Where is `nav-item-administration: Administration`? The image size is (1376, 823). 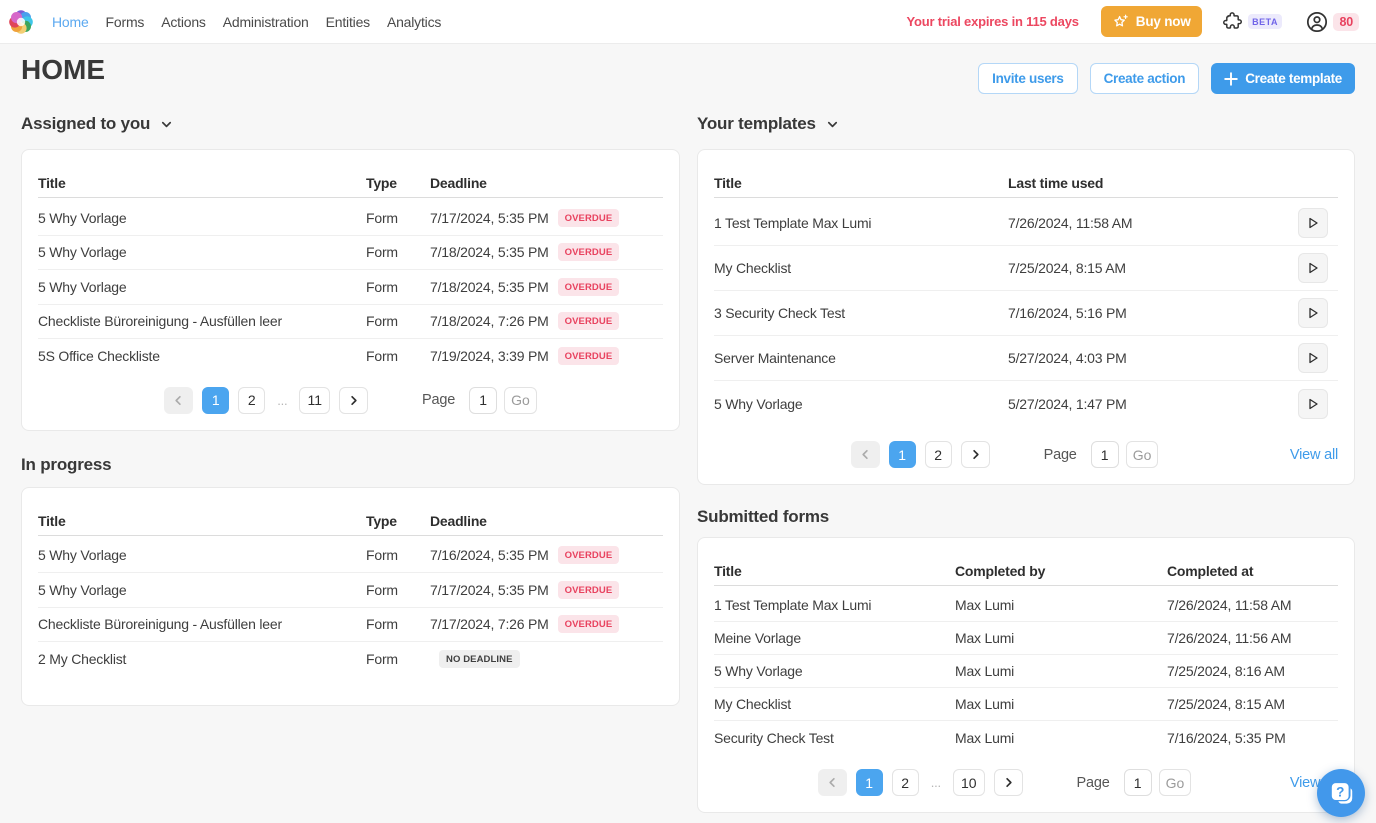
nav-item-administration: Administration is located at coordinates (265, 21).